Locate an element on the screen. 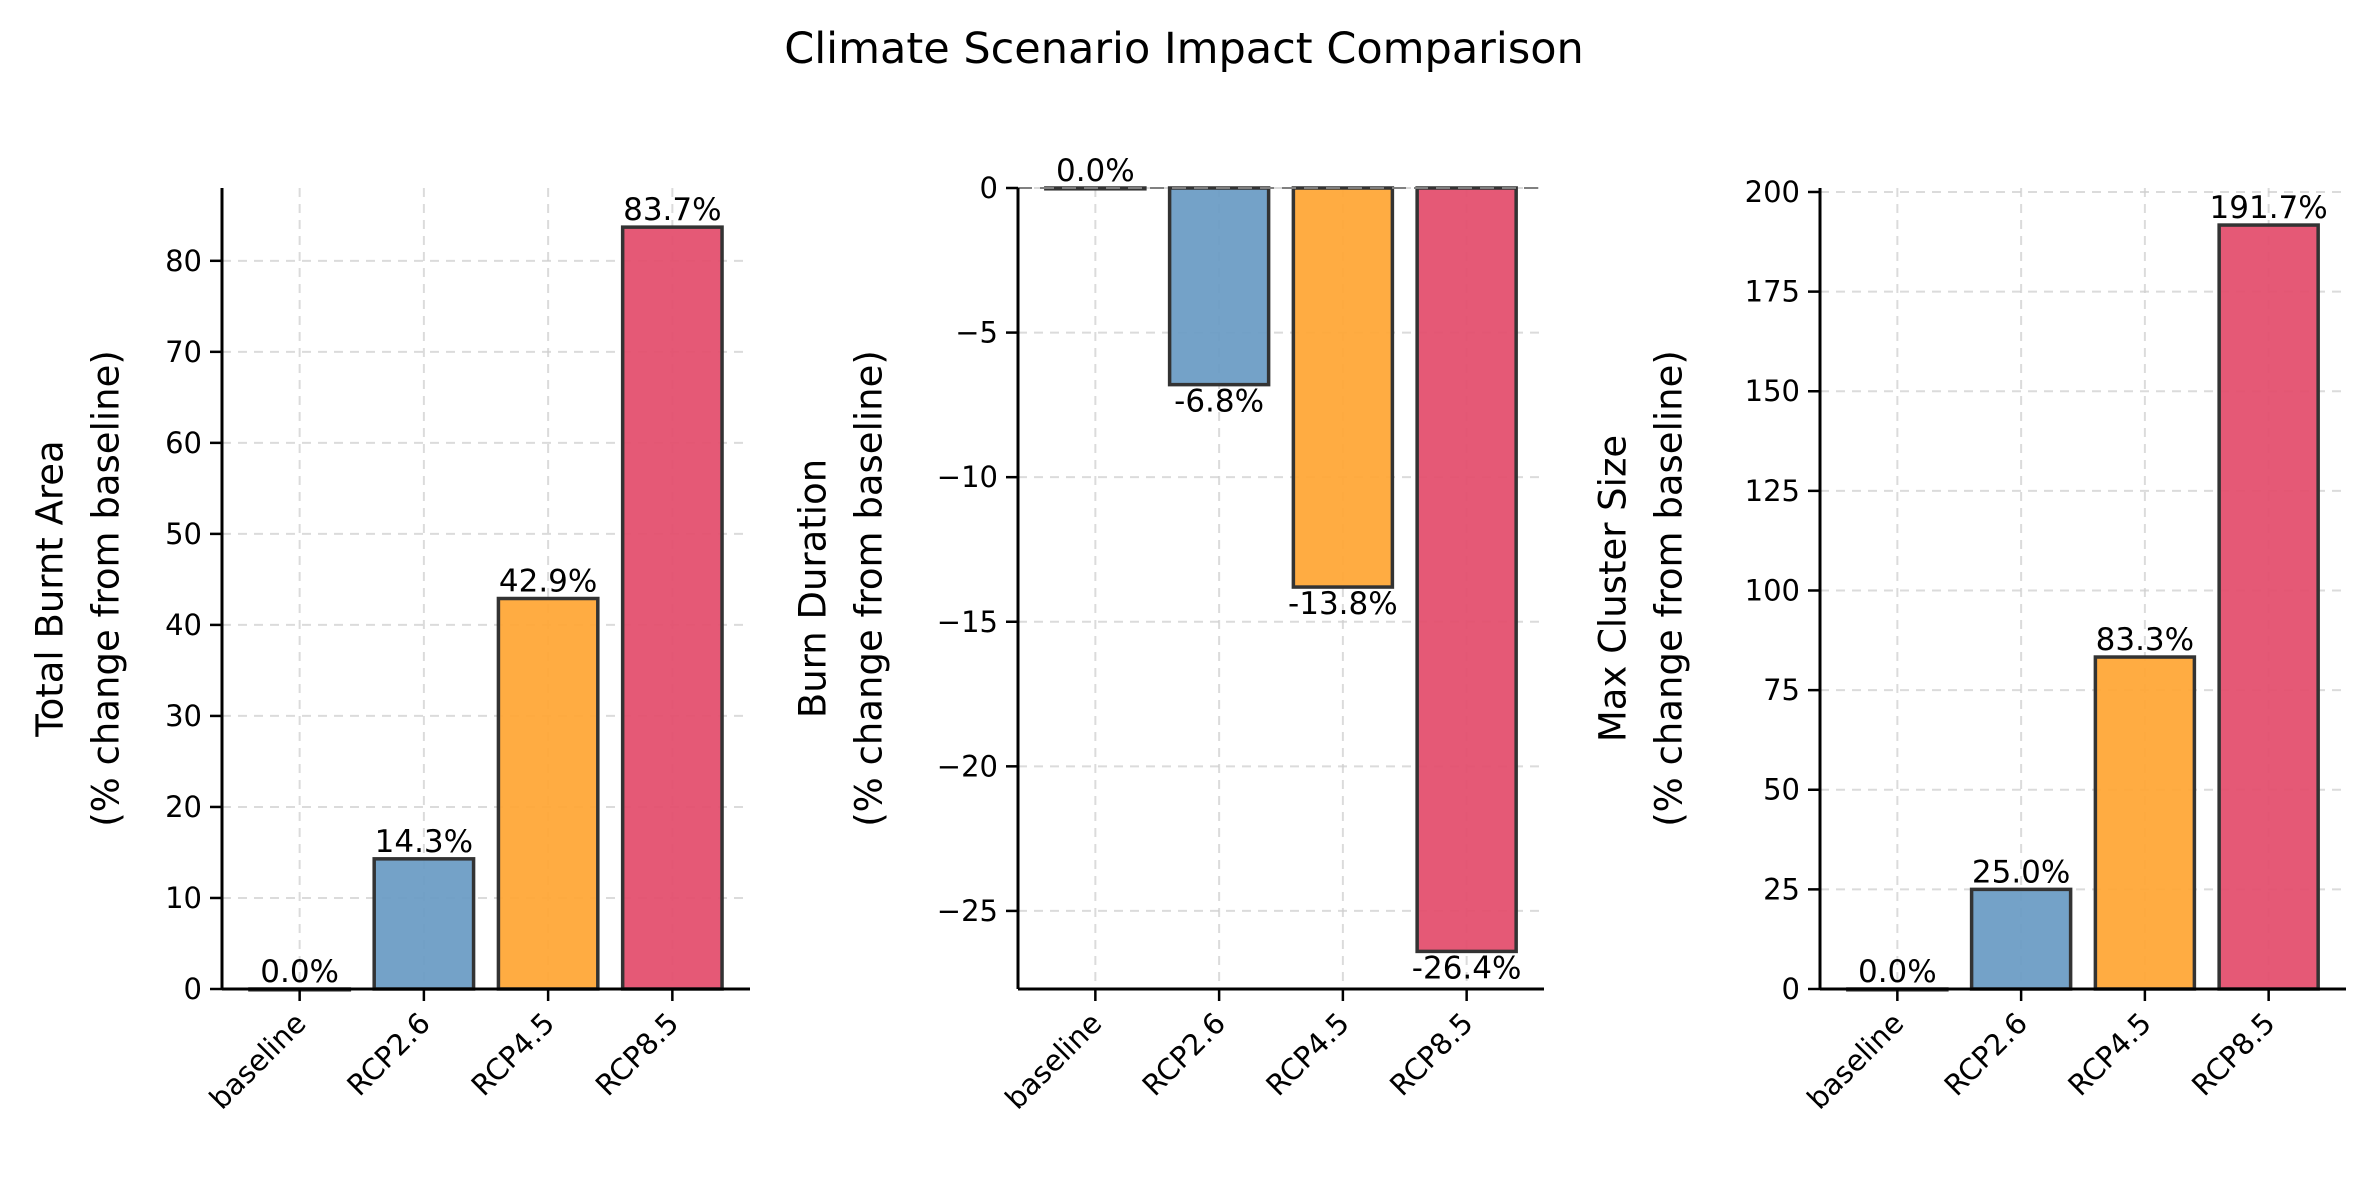 Image resolution: width=2369 pixels, height=1188 pixels. y-tick-label: −15 is located at coordinates (967, 622).